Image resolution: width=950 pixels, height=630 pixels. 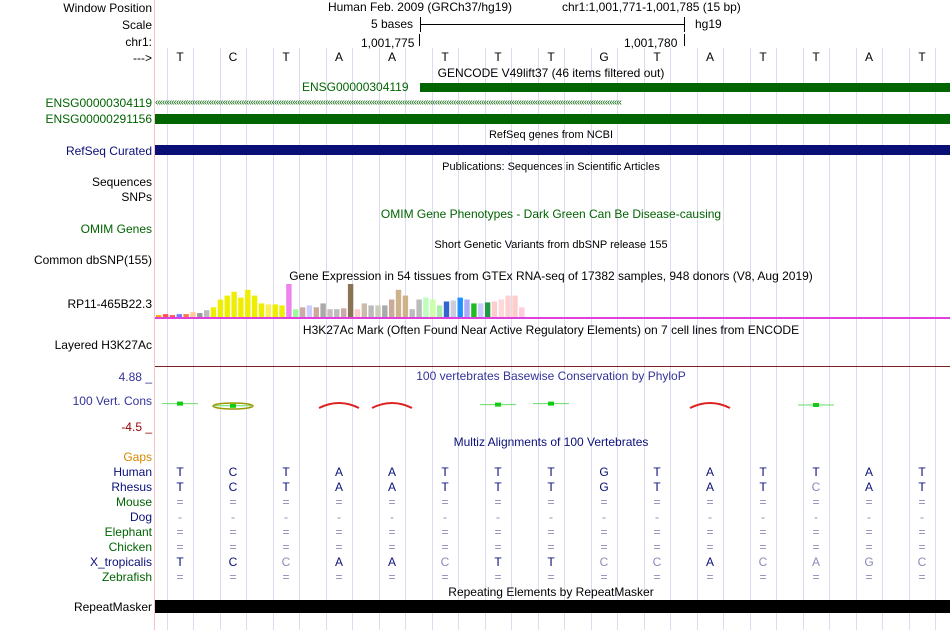 I want to click on gencode-exon-bar, so click(x=685, y=87).